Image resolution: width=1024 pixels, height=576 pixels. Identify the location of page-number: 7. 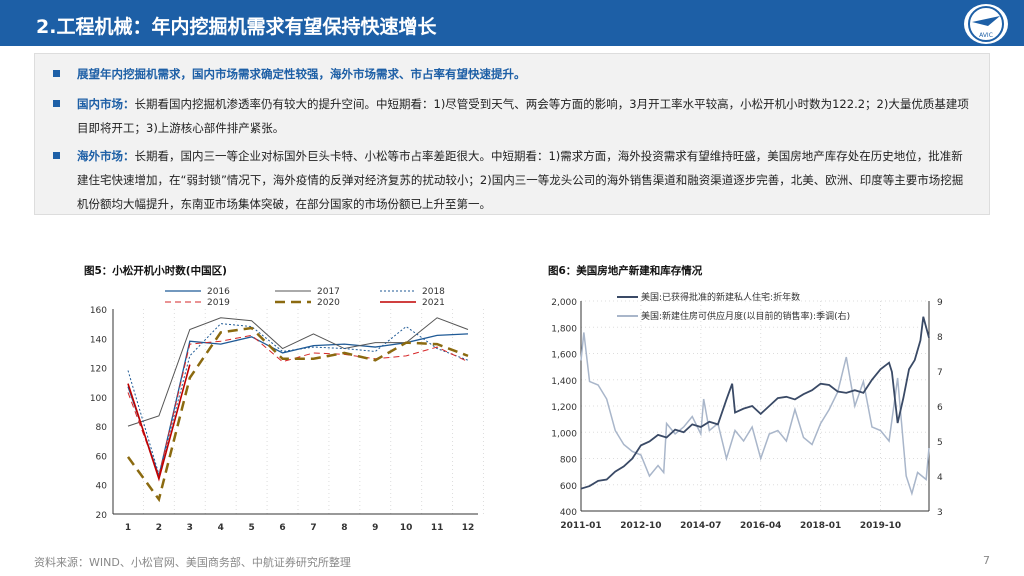
(986, 560).